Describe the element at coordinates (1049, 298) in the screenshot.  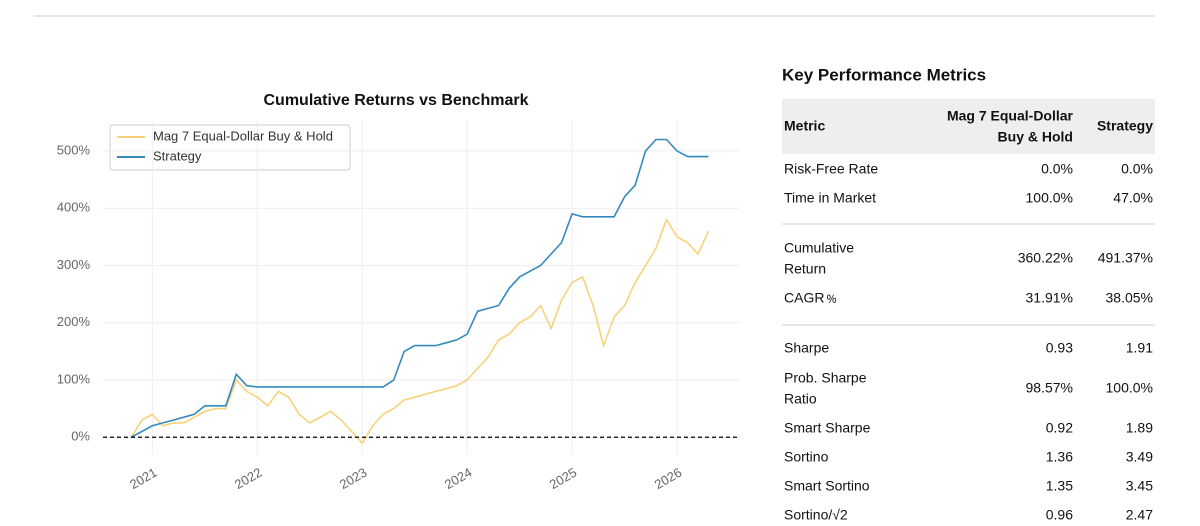
I see `benchmark-value: 31.91%` at that location.